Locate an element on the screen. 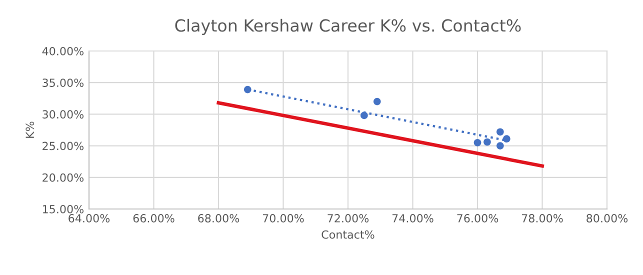  y-tick-label: 15.00% is located at coordinates (63, 209).